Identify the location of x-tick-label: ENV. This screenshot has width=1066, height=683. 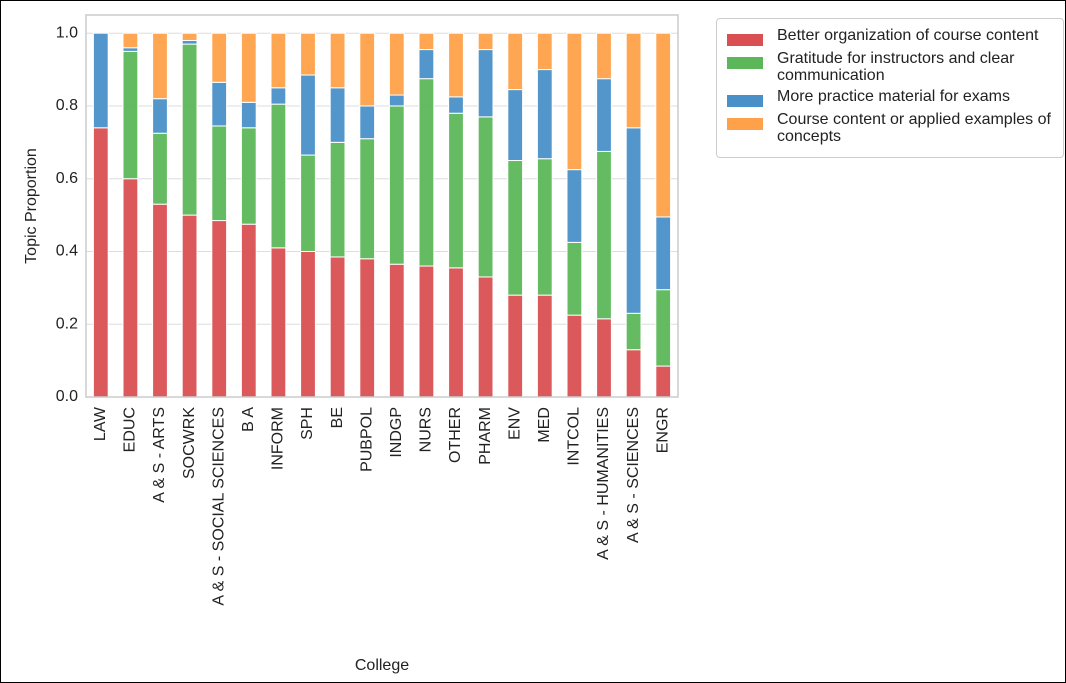
(514, 423).